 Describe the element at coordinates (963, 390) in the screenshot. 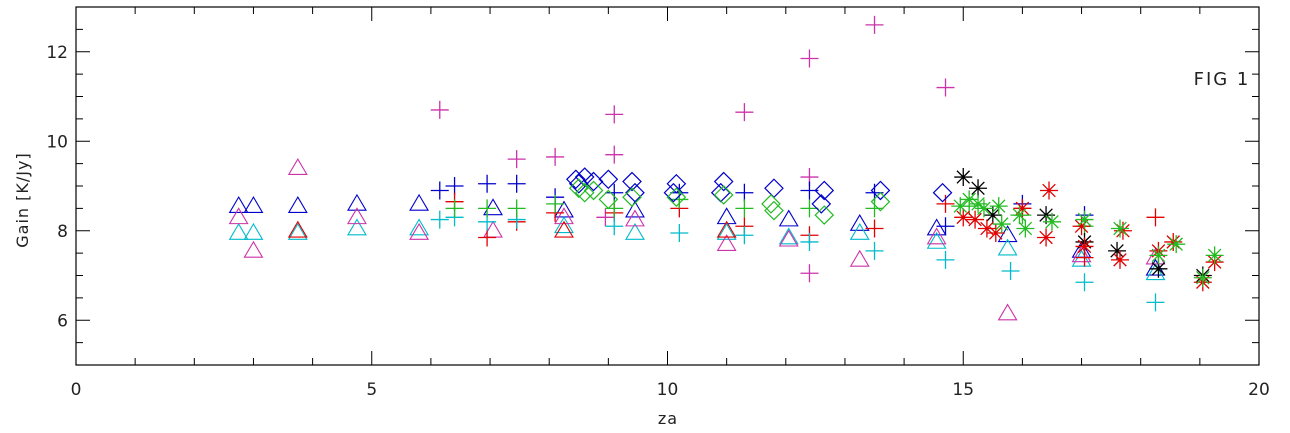

I see `x-tick-label: 15` at that location.